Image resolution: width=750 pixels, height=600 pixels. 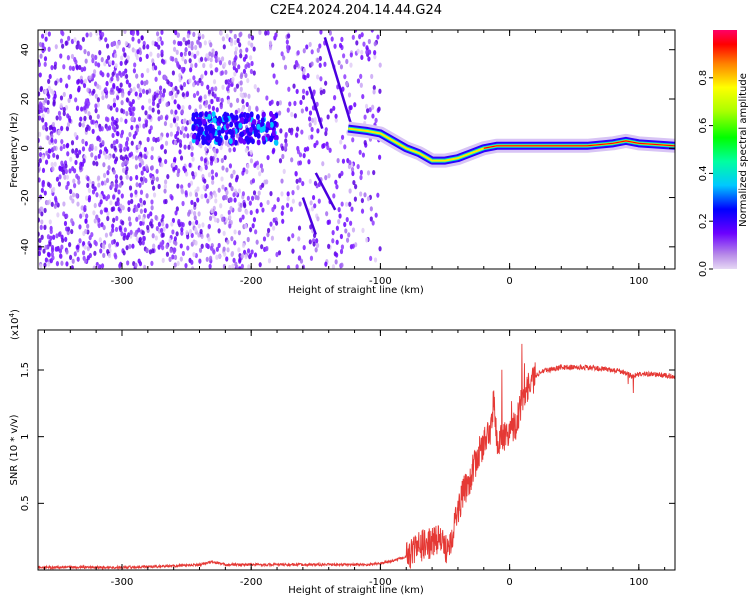 I want to click on spectrogram-streak, so click(x=325, y=191).